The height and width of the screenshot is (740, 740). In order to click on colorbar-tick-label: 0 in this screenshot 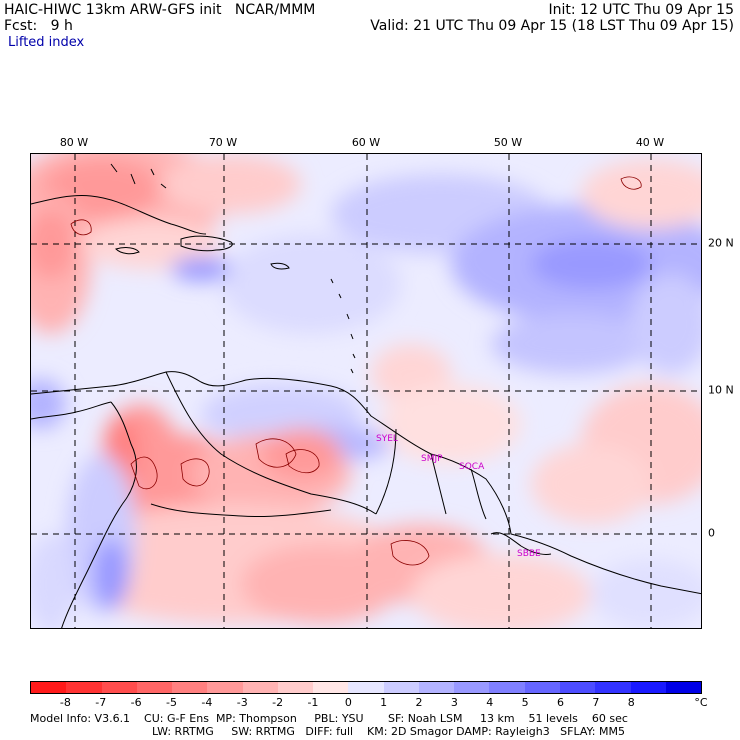, I will do `click(348, 702)`.